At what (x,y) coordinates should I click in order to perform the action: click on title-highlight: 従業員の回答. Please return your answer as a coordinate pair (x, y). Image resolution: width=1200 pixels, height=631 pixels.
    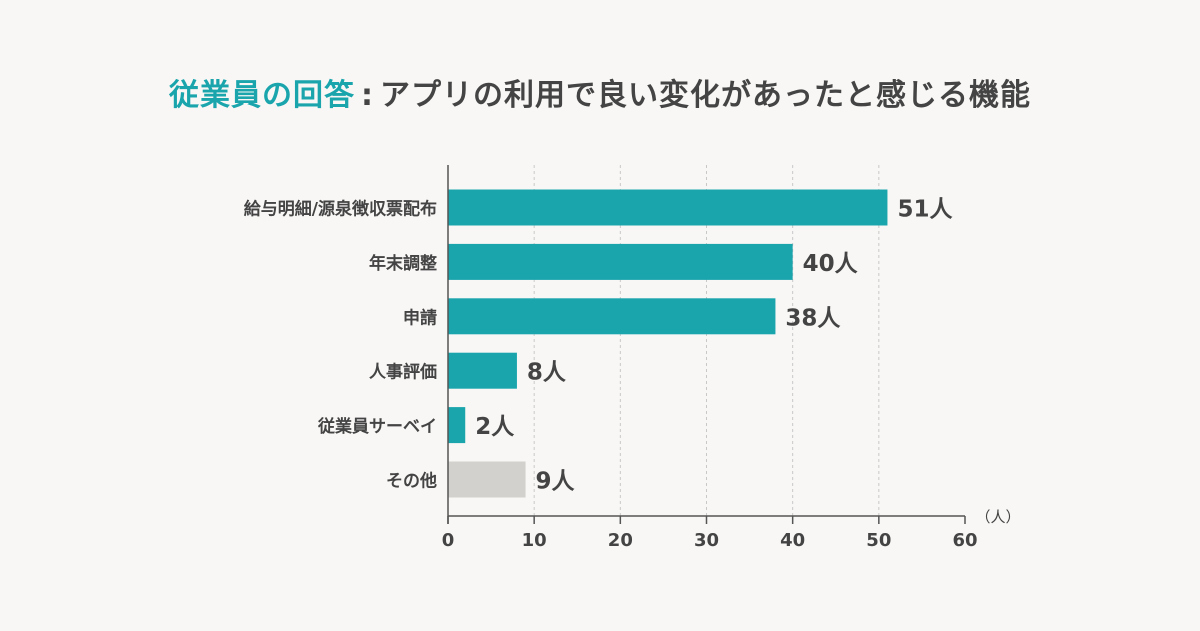
    Looking at the image, I should click on (262, 95).